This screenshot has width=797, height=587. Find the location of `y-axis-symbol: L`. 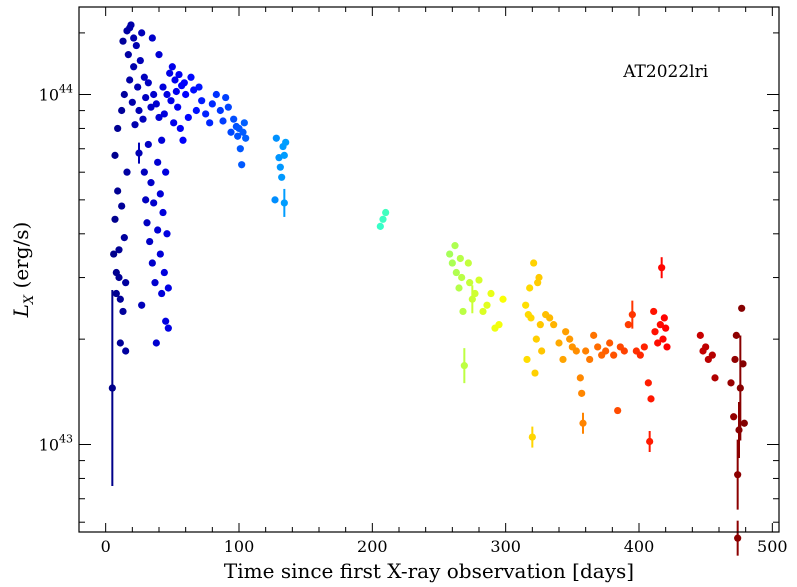

y-axis-symbol: L is located at coordinates (21, 311).